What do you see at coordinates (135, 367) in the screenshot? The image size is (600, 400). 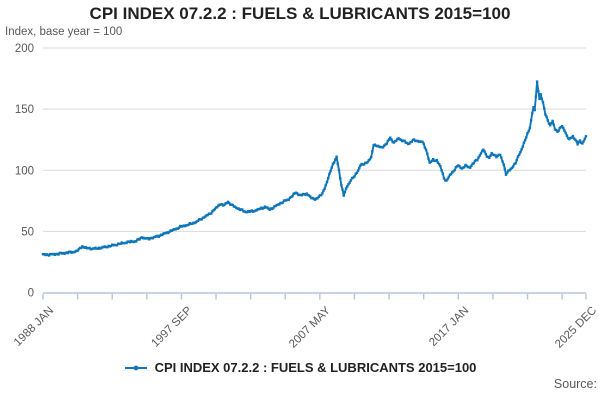 I see `legend-line-marker-icon` at bounding box center [135, 367].